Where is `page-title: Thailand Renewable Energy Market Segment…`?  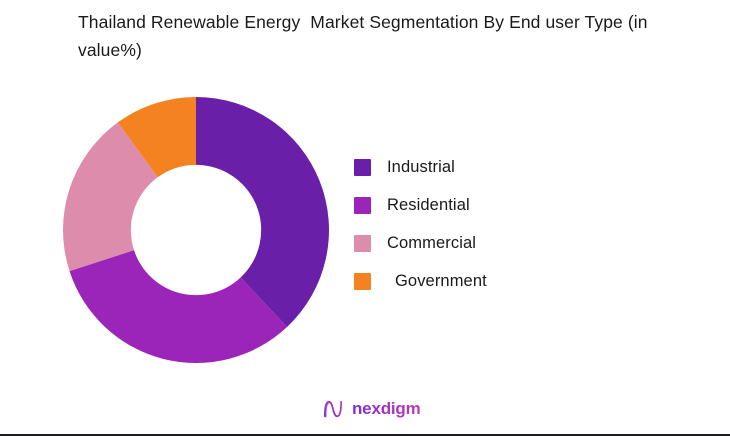 page-title: Thailand Renewable Energy Market Segment… is located at coordinates (365, 36).